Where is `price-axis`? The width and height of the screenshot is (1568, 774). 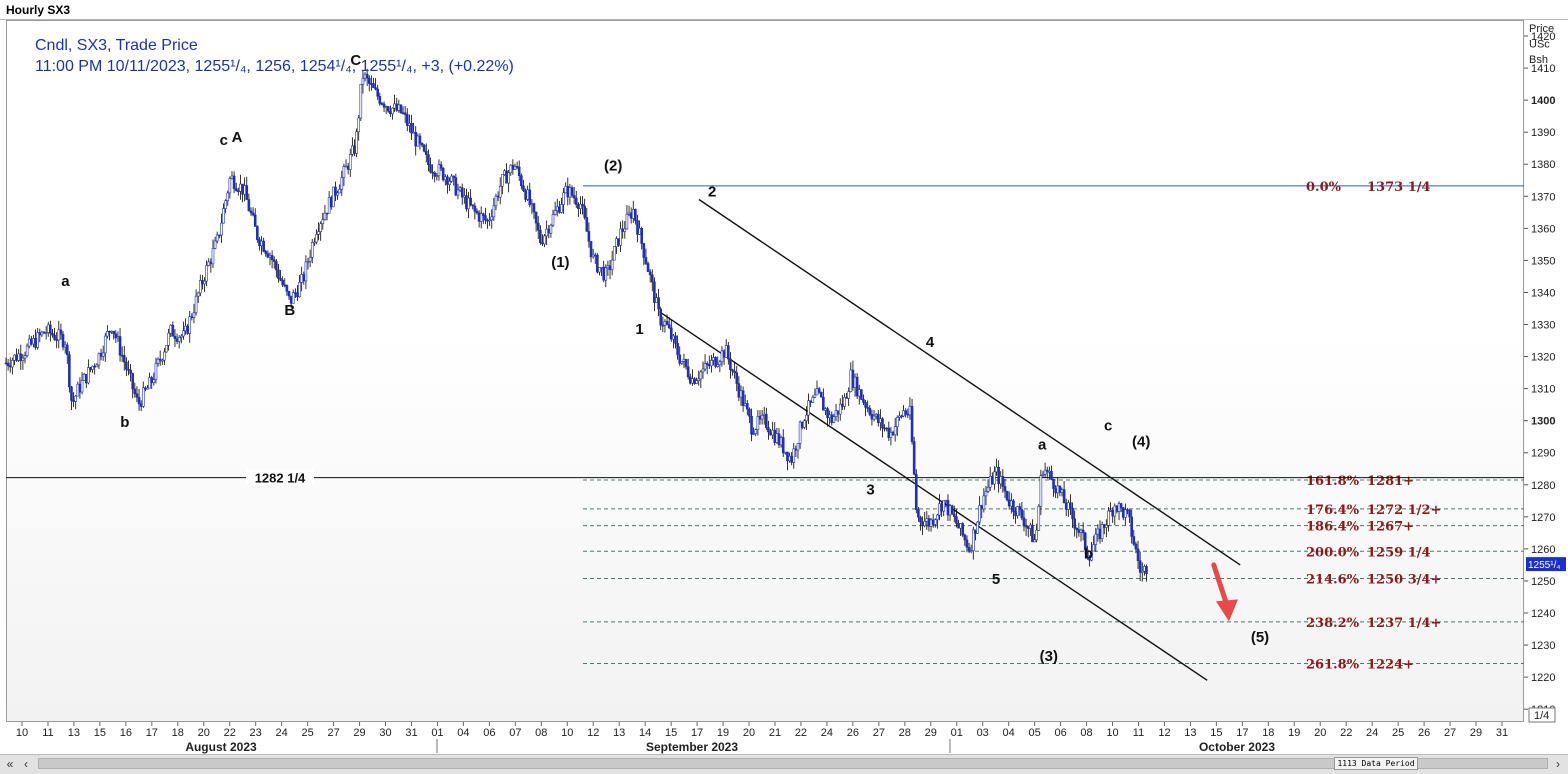
price-axis is located at coordinates (1546, 371).